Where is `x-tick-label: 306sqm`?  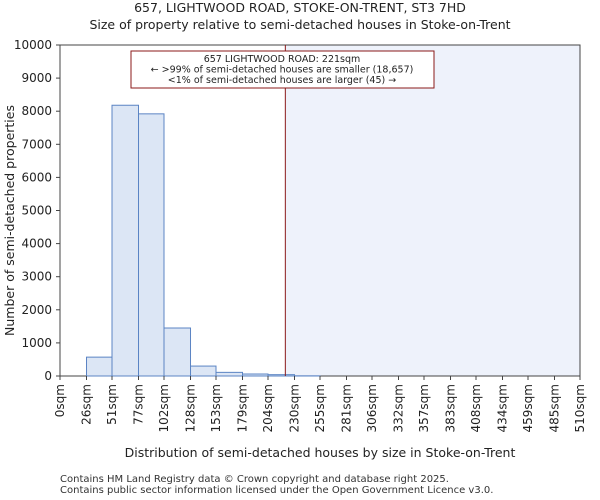
x-tick-label: 306sqm is located at coordinates (372, 408).